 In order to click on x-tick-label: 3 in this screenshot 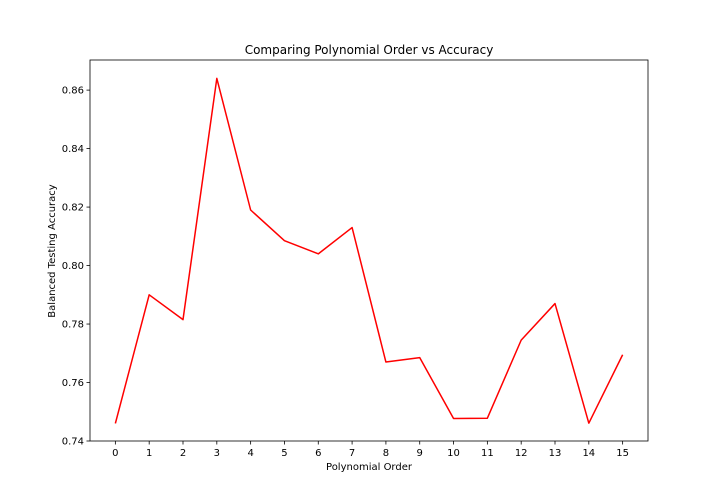, I will do `click(217, 453)`.